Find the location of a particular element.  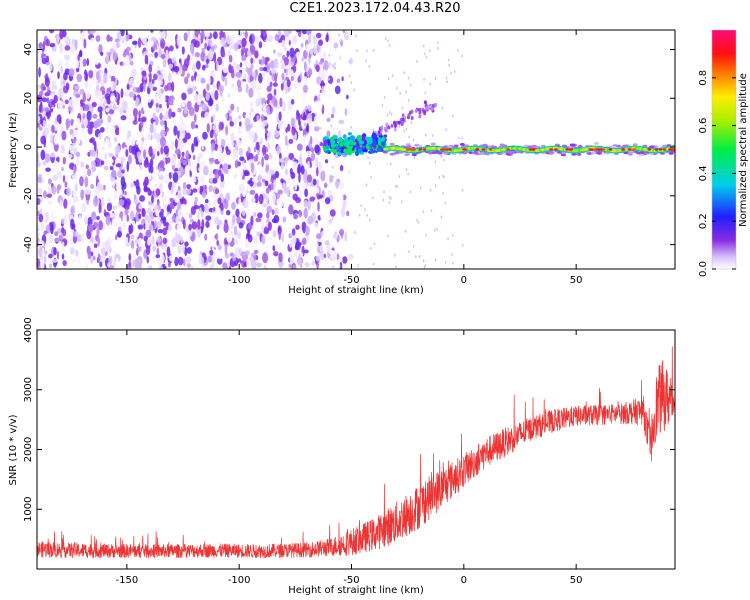

snr-x-axis-label: Height of straight line (km) is located at coordinates (356, 590).